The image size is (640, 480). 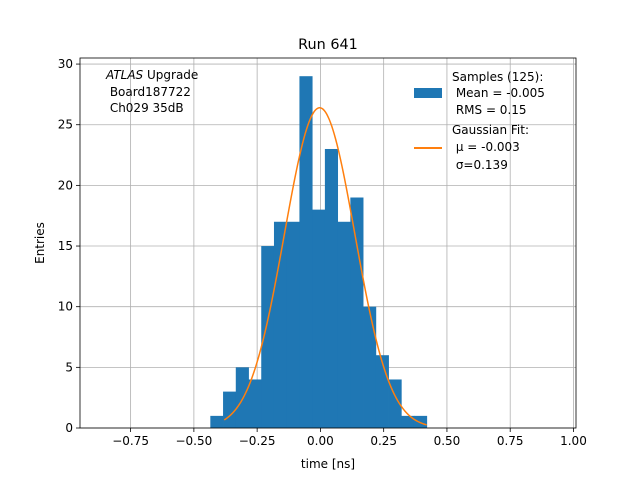 What do you see at coordinates (447, 441) in the screenshot?
I see `x-tick-label: 0.50` at bounding box center [447, 441].